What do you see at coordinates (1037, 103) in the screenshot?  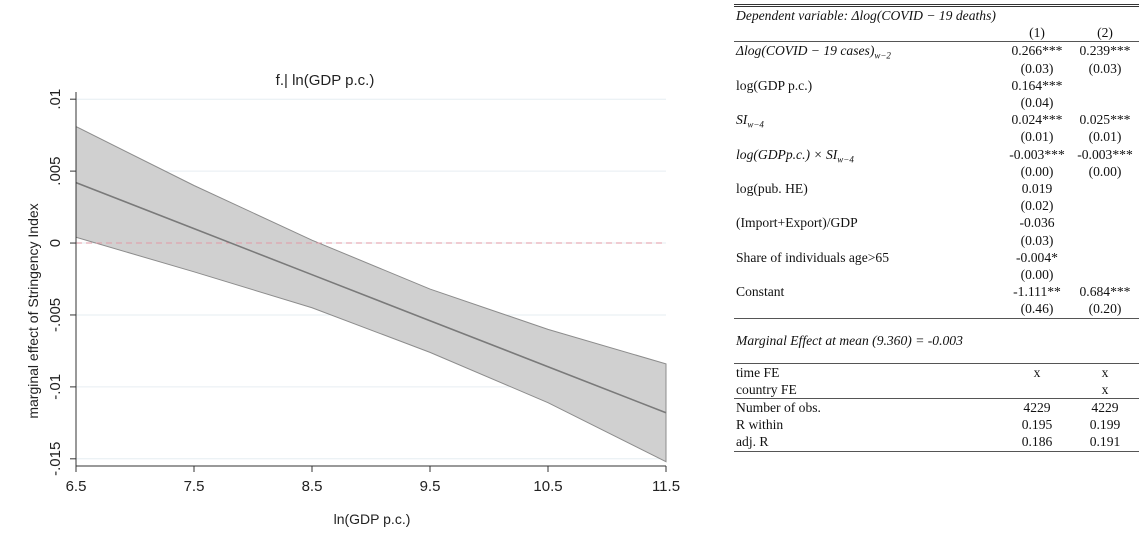 I see `table-cell-col1: (0.04)` at bounding box center [1037, 103].